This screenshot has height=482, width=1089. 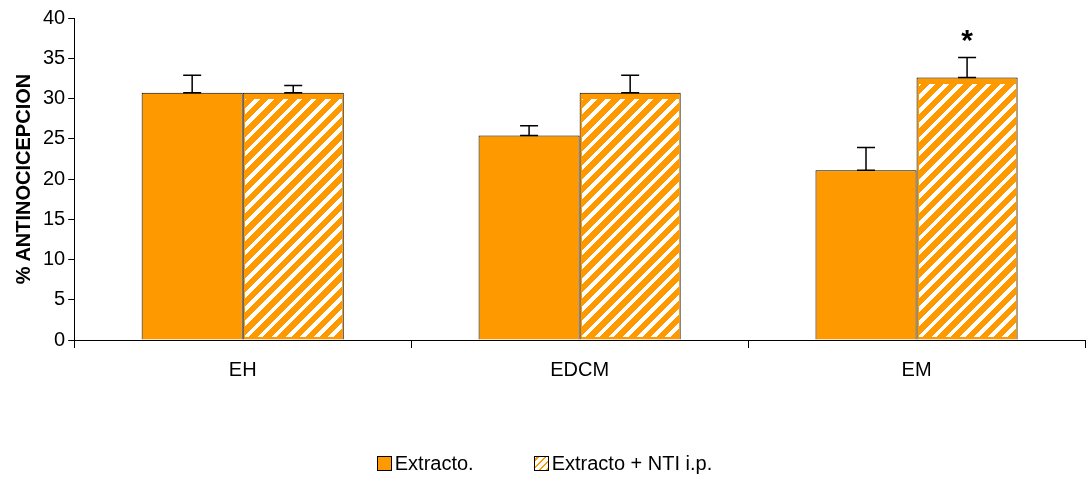 I want to click on y-tick-label: 15, so click(x=54, y=217).